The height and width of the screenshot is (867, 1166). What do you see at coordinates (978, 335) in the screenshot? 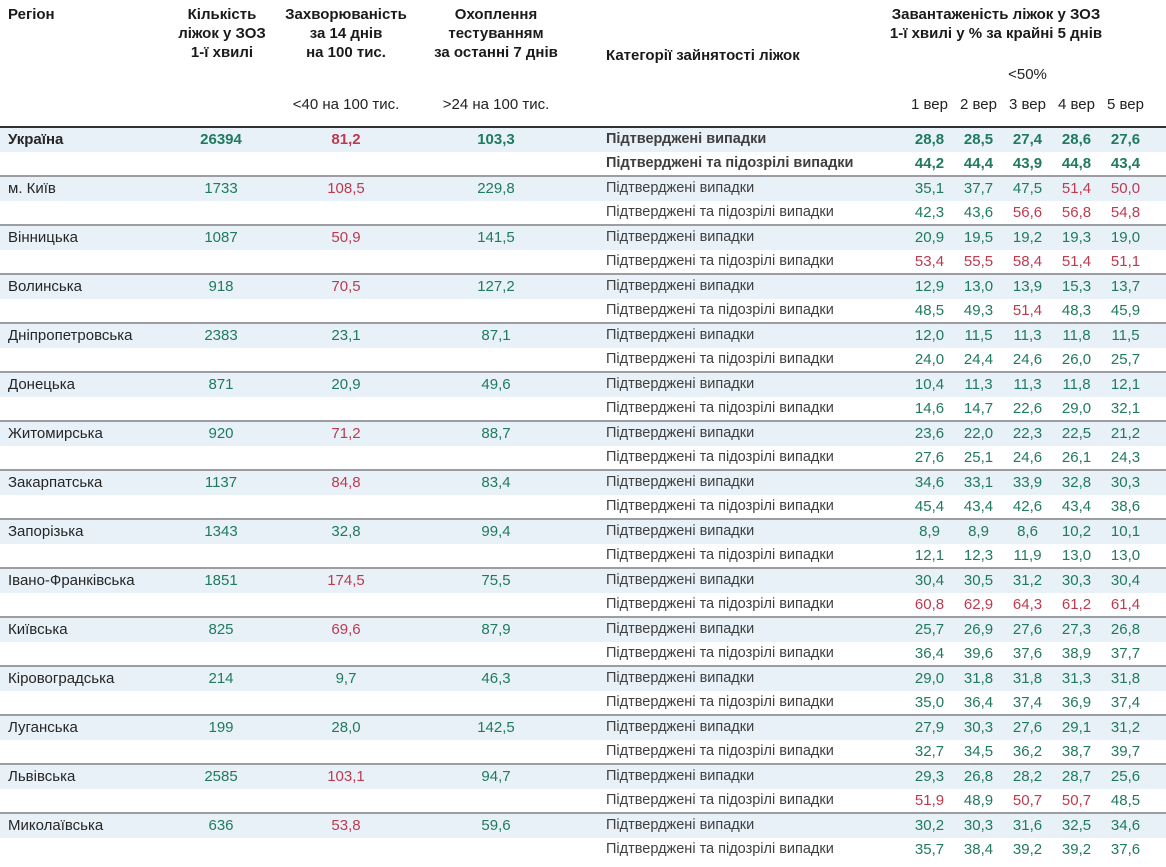
I see `occupancy-value-cell: 11,5` at bounding box center [978, 335].